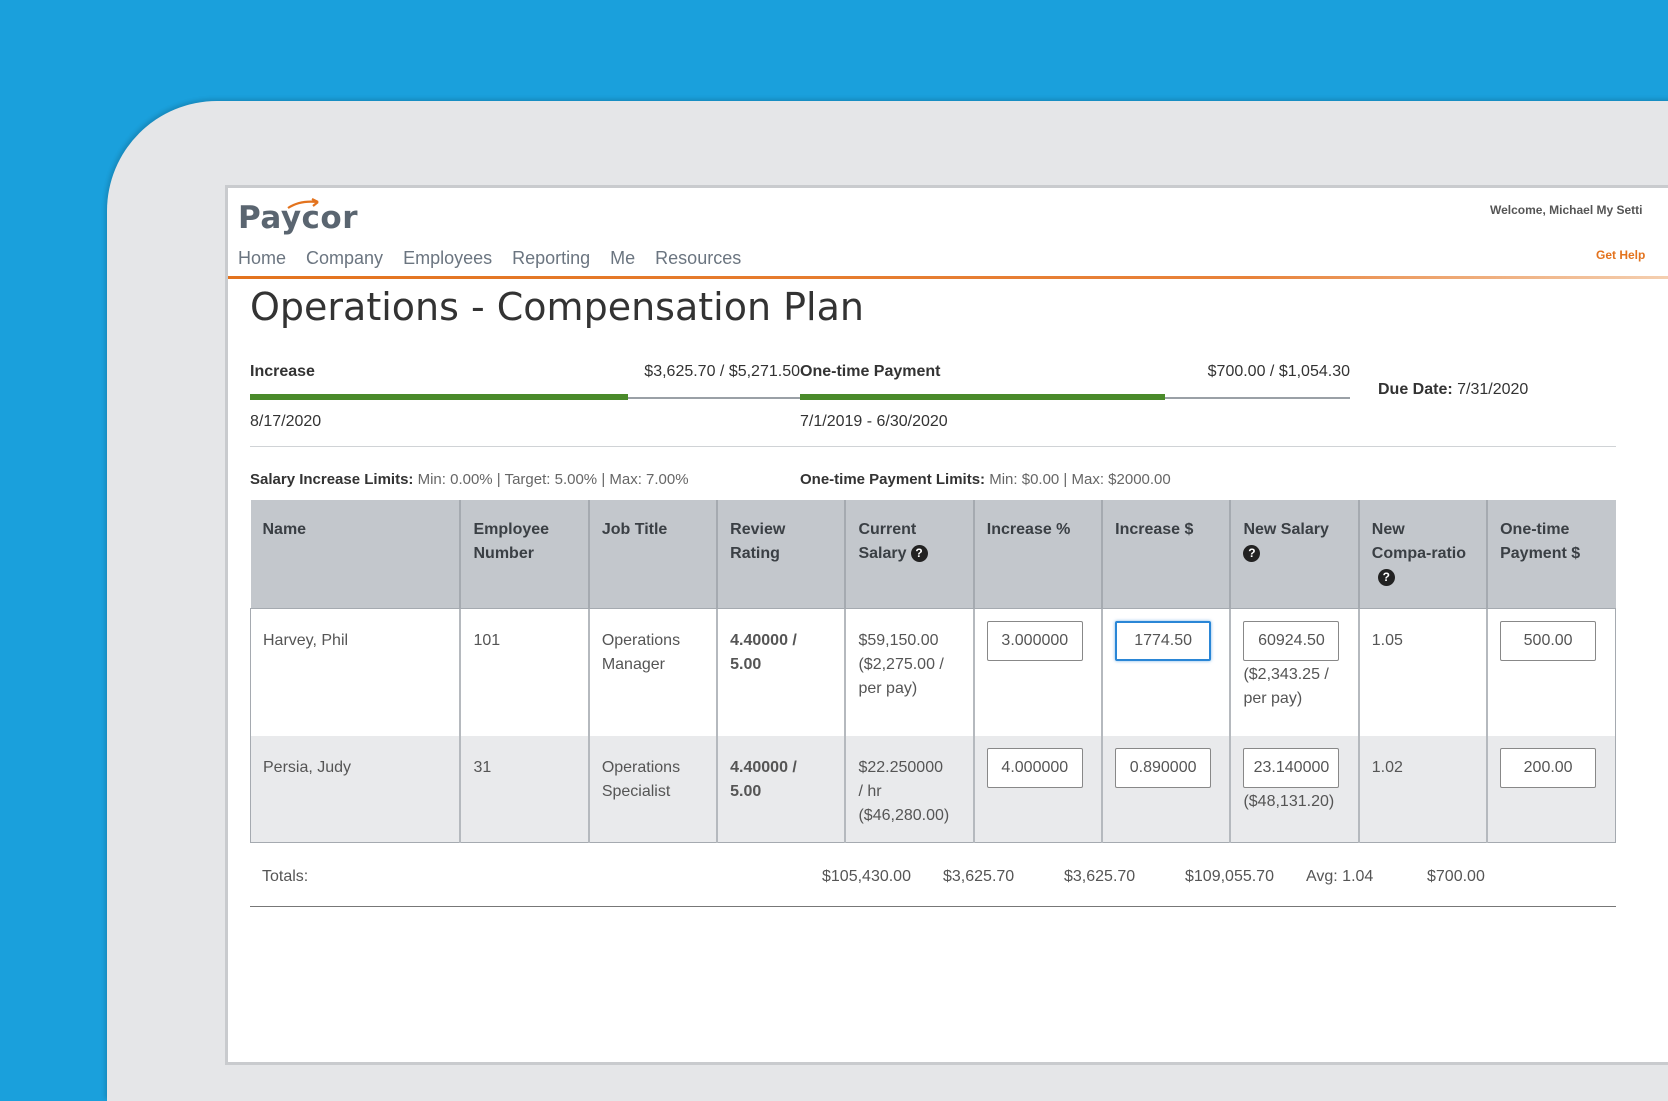 The height and width of the screenshot is (1101, 1668). Describe the element at coordinates (1422, 789) in the screenshot. I see `compa-ratio: 1.02` at that location.